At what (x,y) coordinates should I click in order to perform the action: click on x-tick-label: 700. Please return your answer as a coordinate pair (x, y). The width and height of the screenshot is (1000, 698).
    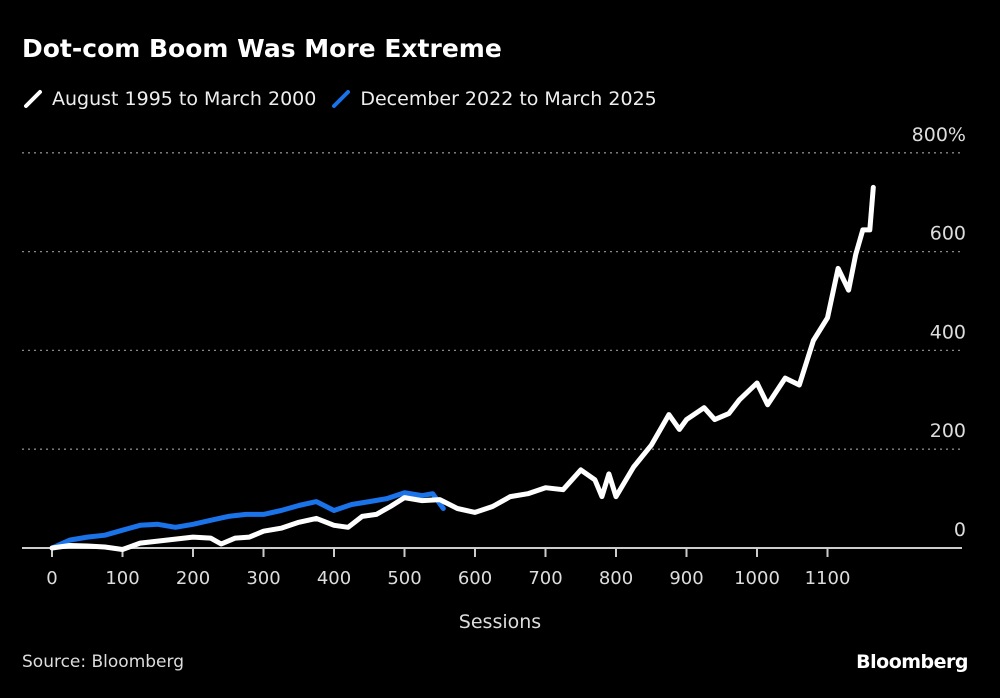
    Looking at the image, I should click on (545, 578).